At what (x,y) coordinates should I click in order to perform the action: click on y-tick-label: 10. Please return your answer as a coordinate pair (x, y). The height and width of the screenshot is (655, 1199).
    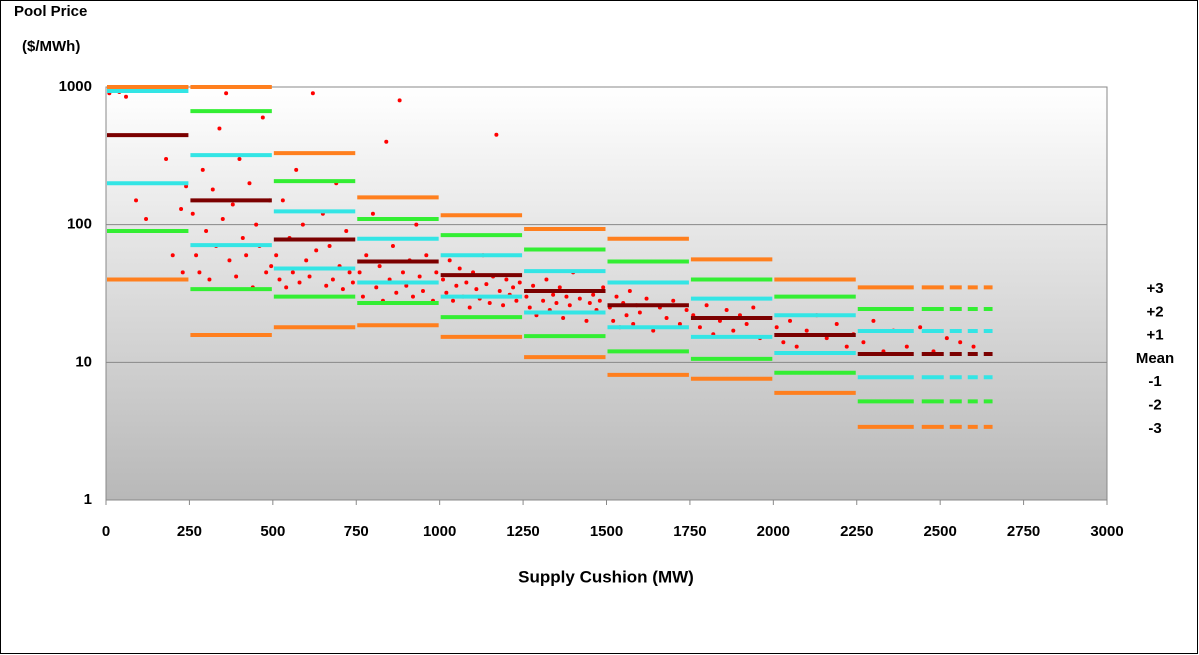
    Looking at the image, I should click on (83, 361).